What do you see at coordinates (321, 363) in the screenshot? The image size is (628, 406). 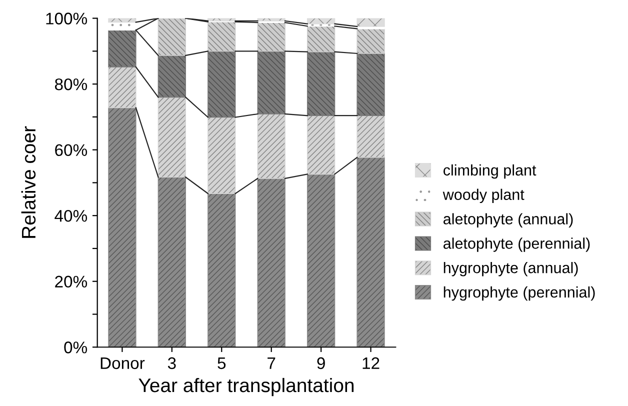 I see `x-tick-label: 9` at bounding box center [321, 363].